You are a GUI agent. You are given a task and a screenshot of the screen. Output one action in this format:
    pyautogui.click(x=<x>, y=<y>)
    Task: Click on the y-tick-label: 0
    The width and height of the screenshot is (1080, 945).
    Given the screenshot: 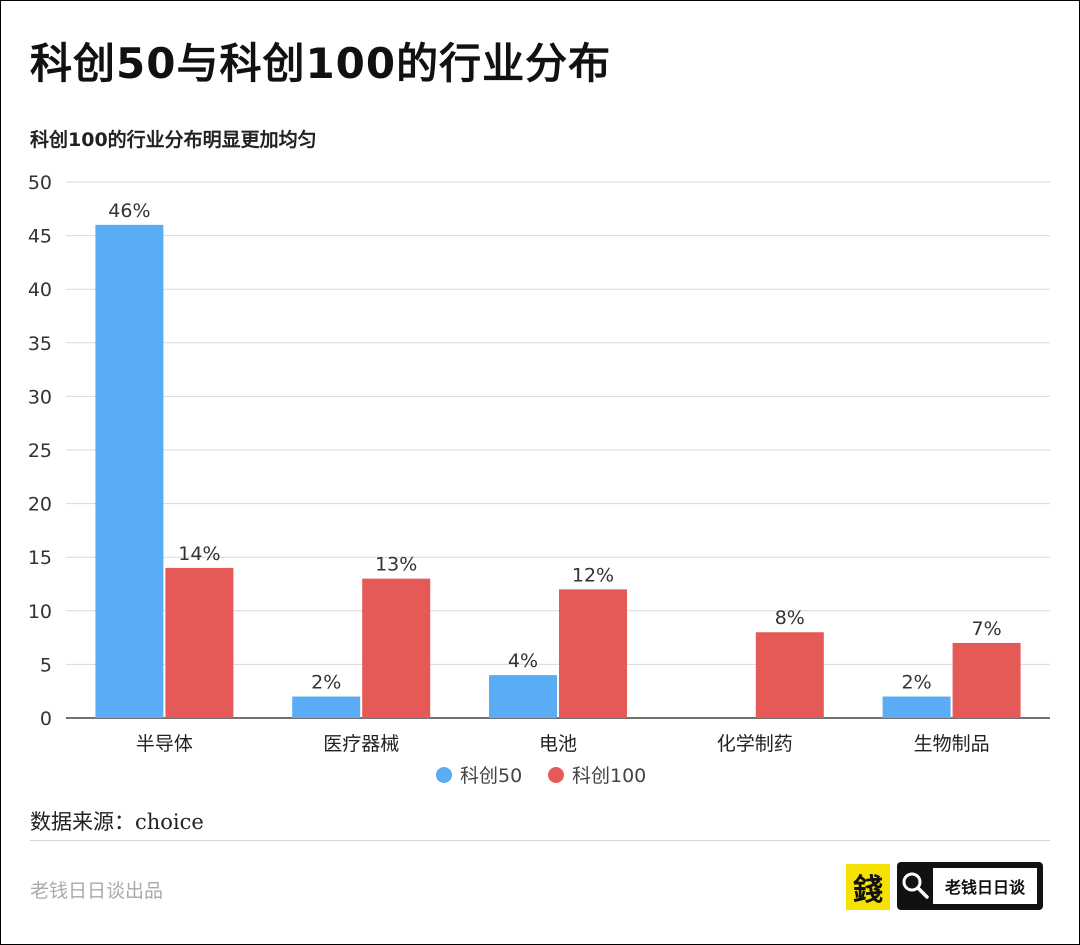 What is the action you would take?
    pyautogui.click(x=46, y=719)
    